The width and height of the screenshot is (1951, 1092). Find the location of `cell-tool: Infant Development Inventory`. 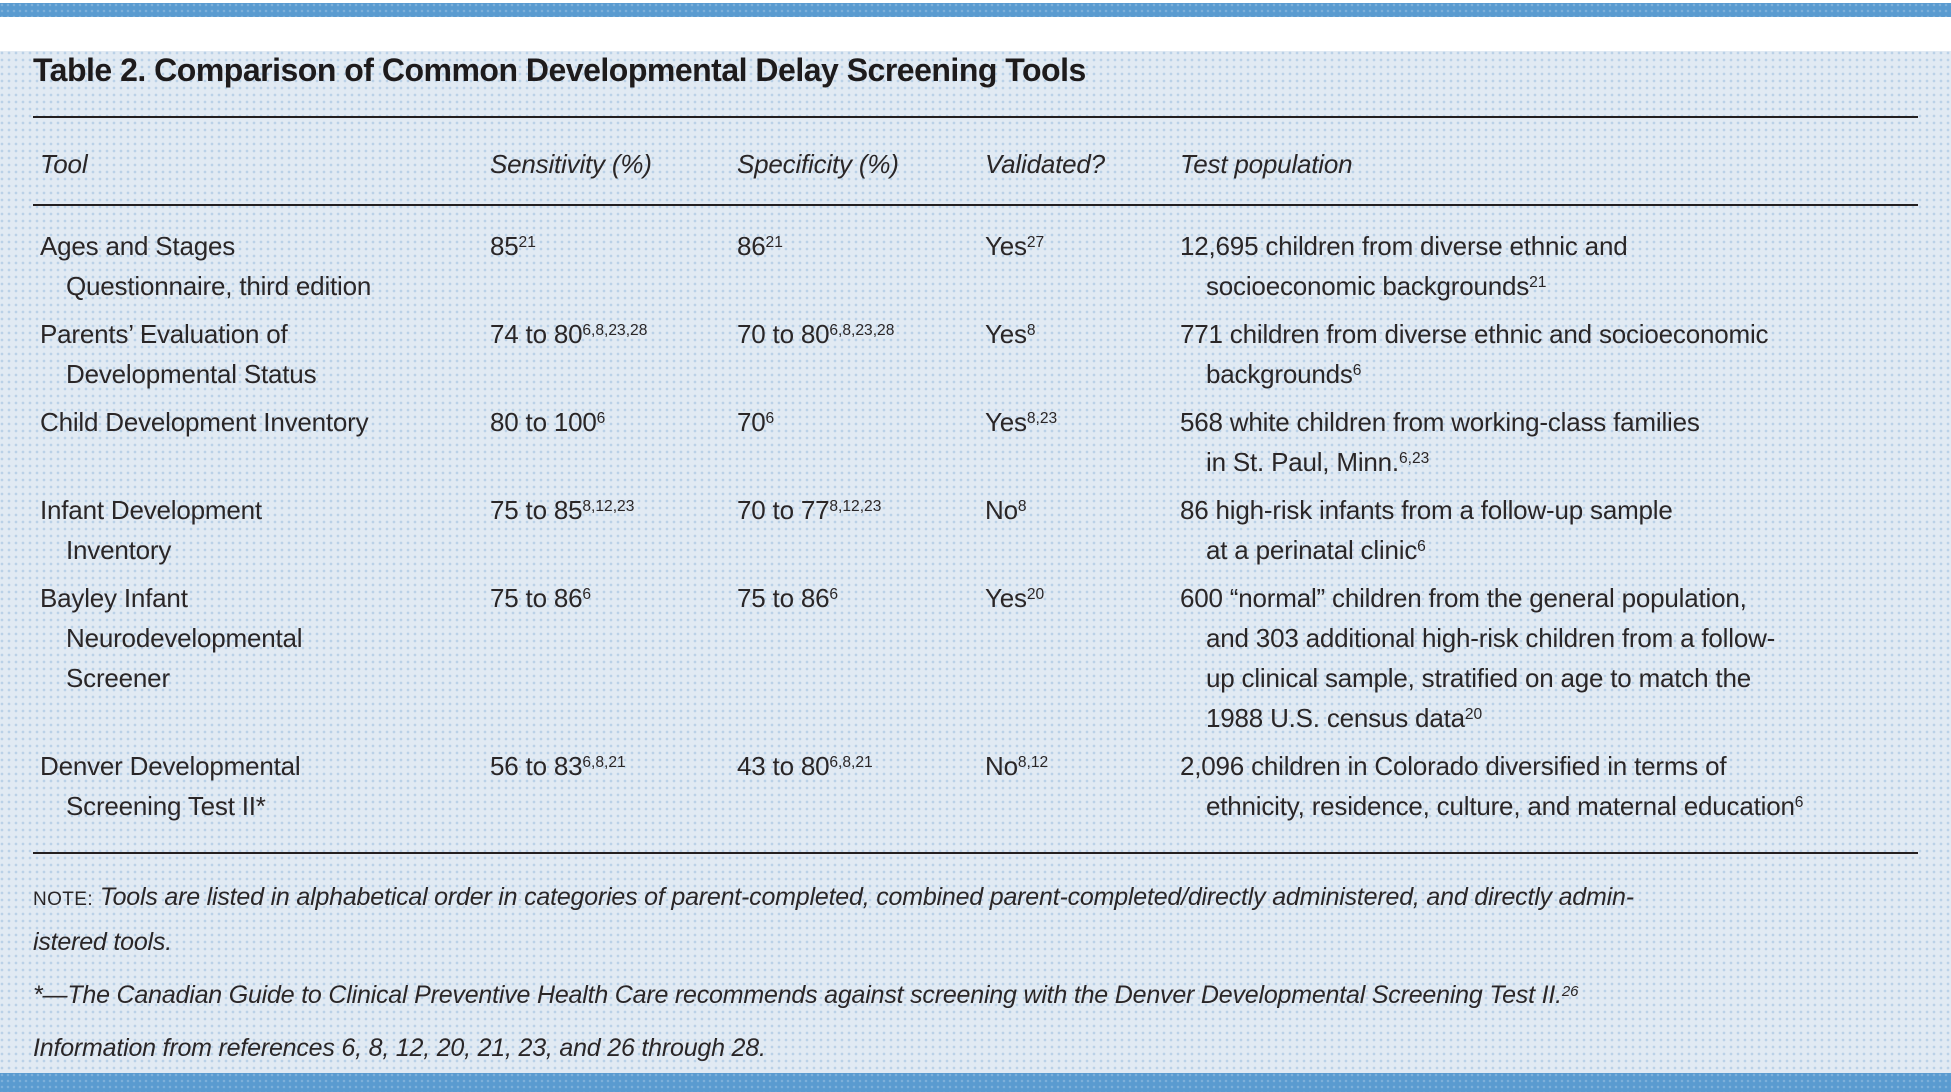

cell-tool: Infant Development Inventory is located at coordinates (151, 530).